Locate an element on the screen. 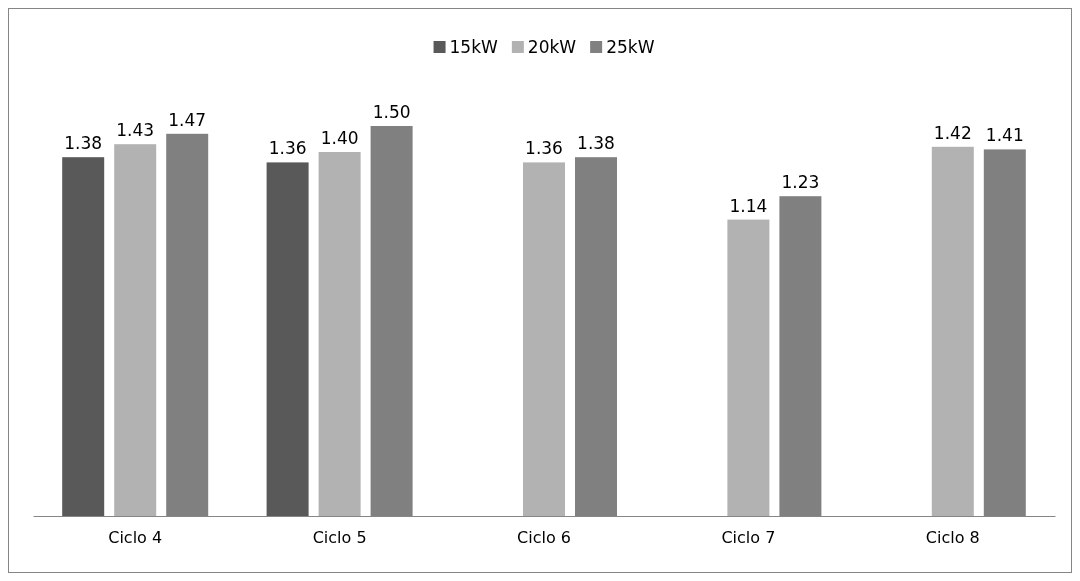  x-tick-label: Ciclo 8 is located at coordinates (952, 538).